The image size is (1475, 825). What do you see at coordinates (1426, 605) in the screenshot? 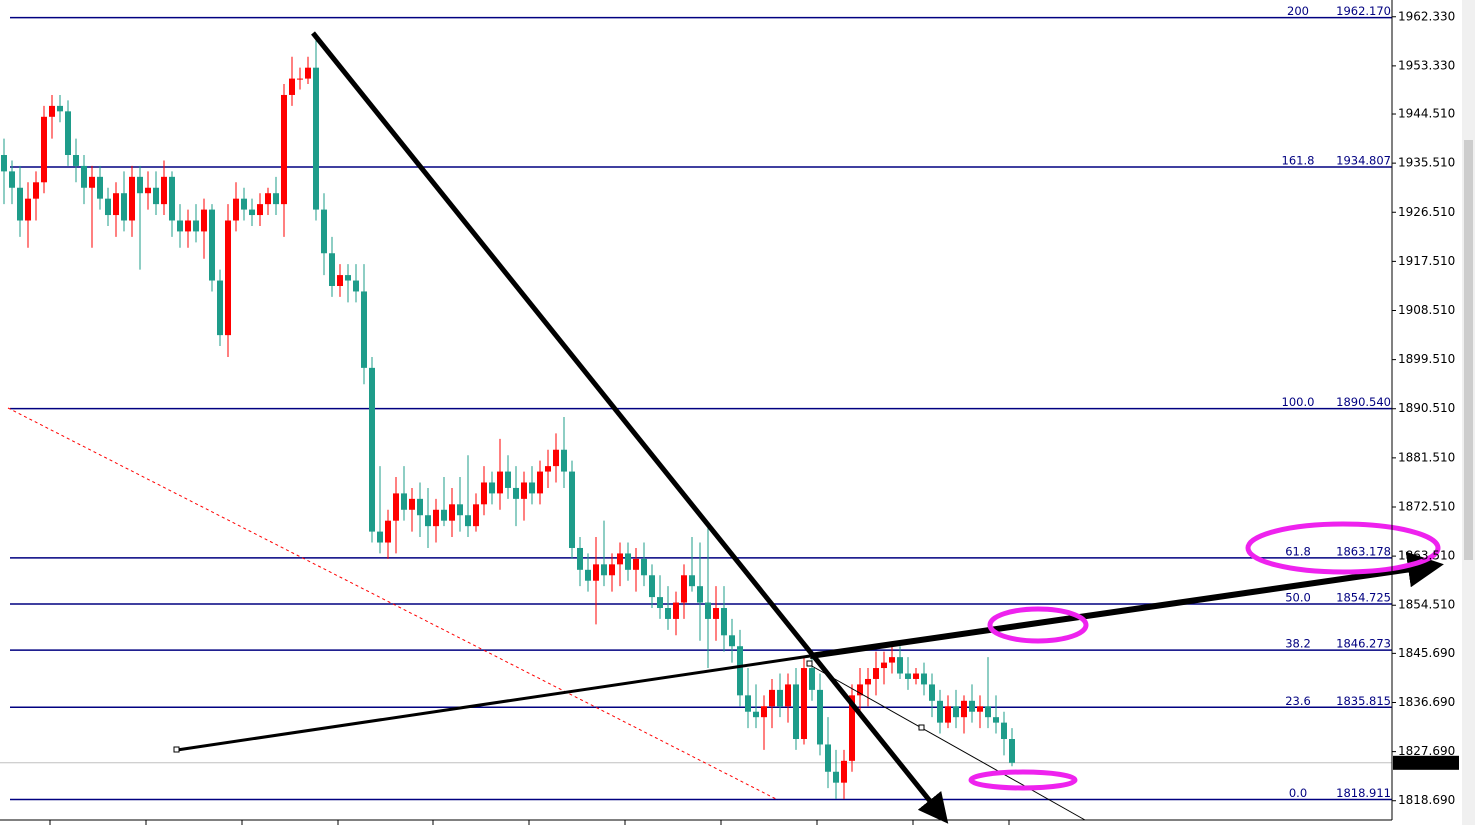
I see `y-tick-label: 1854.510` at bounding box center [1426, 605].